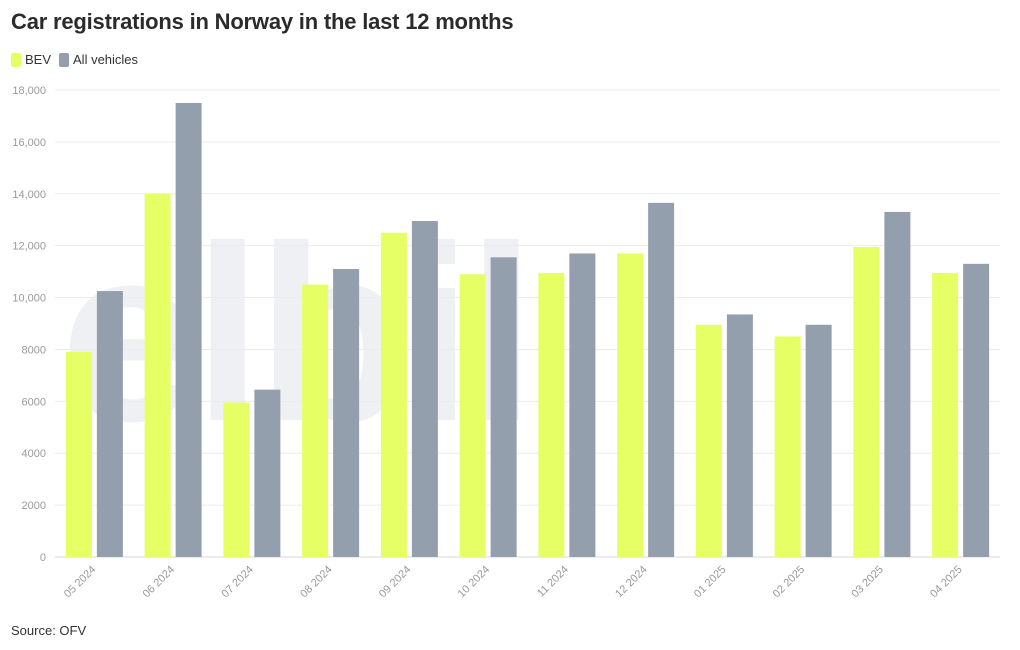  What do you see at coordinates (38, 59) in the screenshot?
I see `legend-label-bev: BEV` at bounding box center [38, 59].